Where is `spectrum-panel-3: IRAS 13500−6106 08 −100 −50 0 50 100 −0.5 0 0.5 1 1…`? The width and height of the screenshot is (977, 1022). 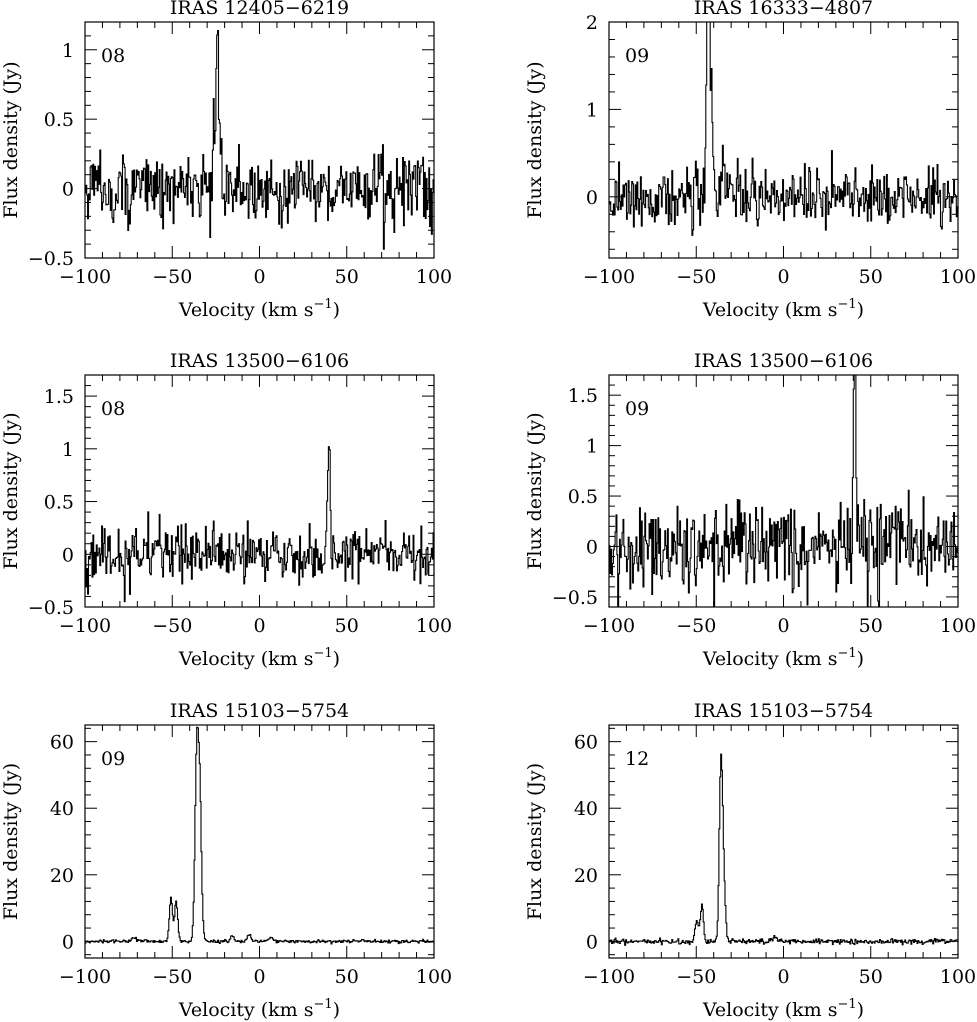
spectrum-panel-3: IRAS 13500−6106 08 −100 −50 0 50 100 −0.5 0 0.5 1 1… is located at coordinates (226, 510).